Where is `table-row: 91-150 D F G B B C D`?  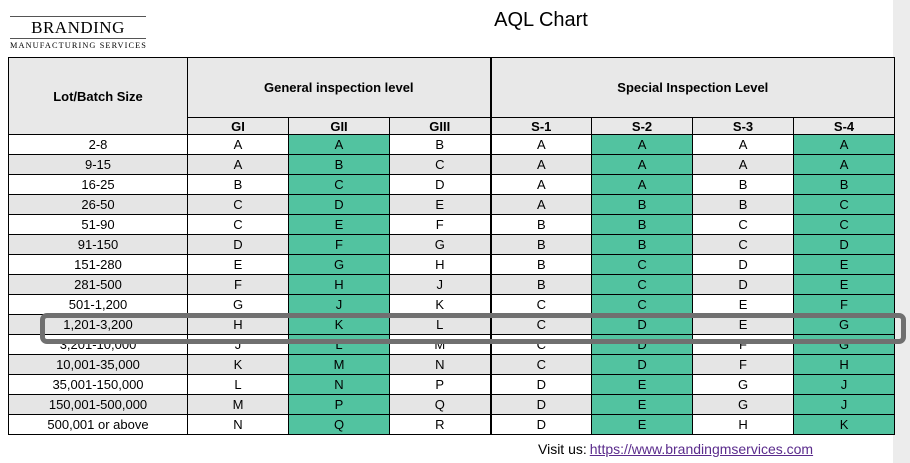 table-row: 91-150 D F G B B C D is located at coordinates (452, 244).